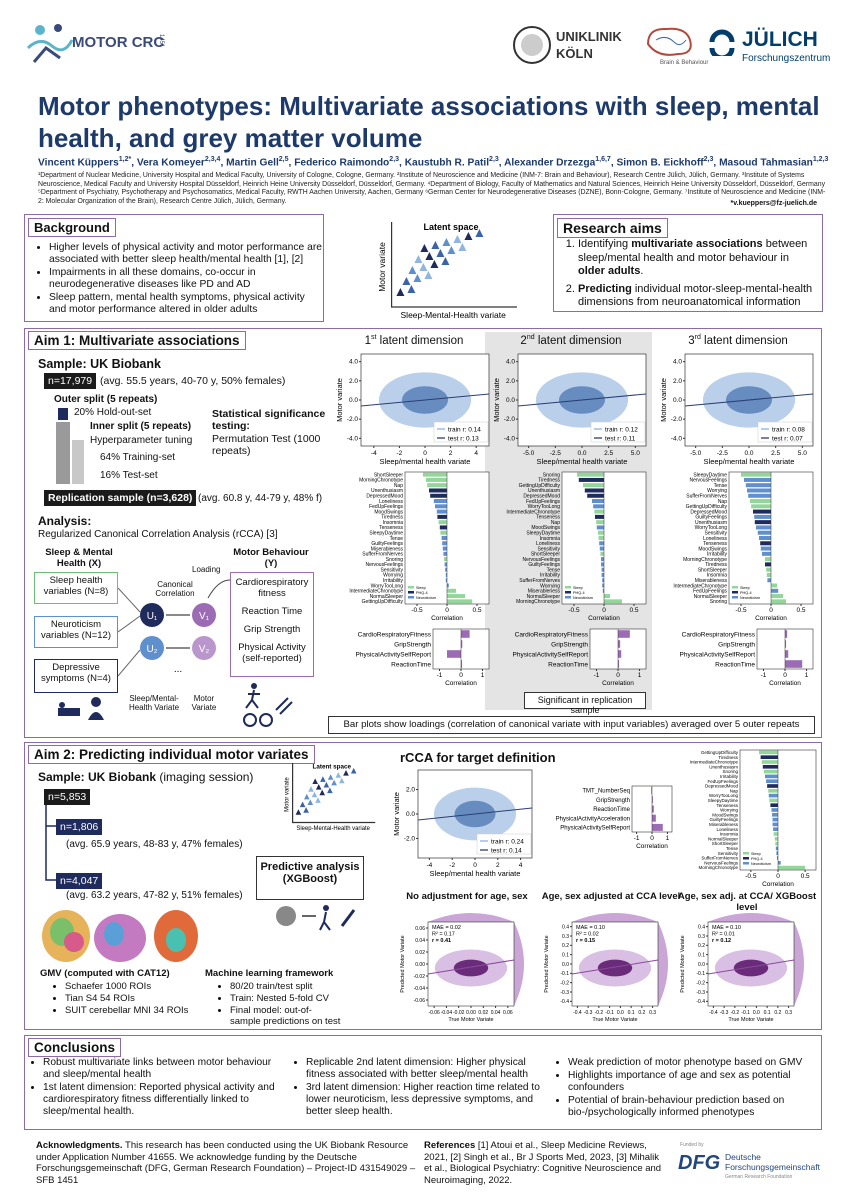 The image size is (849, 1200). I want to click on n-desc: (avg. 55.5 years, 40-70 y, 50% females), so click(193, 381).